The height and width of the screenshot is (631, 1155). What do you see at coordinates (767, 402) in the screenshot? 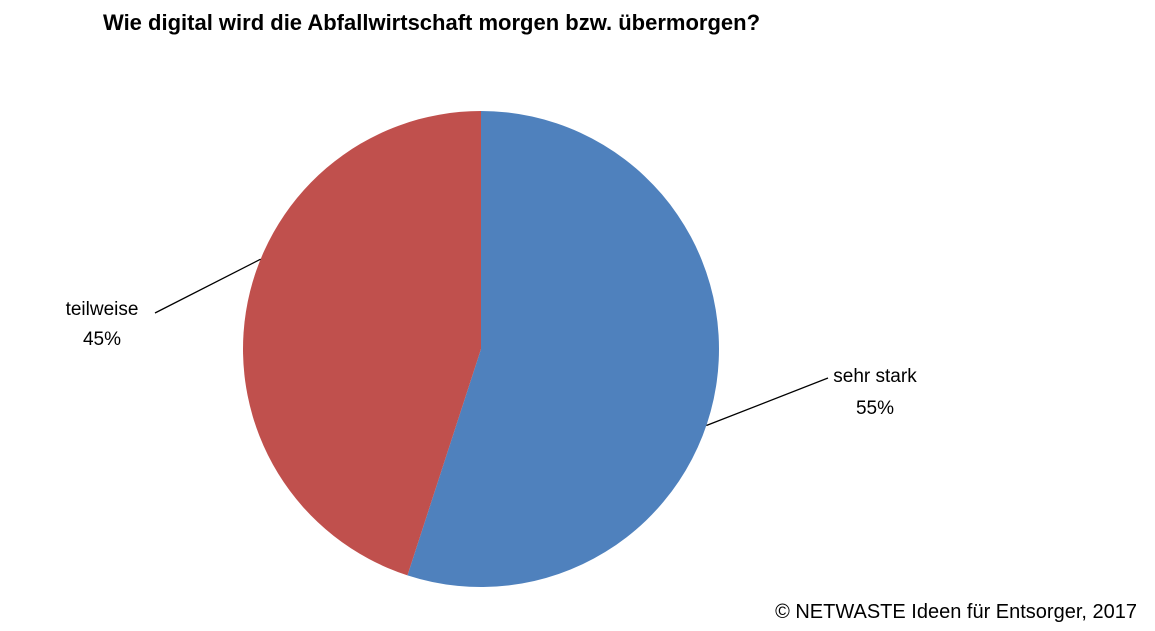
I see `leader-line-sehr-stark` at bounding box center [767, 402].